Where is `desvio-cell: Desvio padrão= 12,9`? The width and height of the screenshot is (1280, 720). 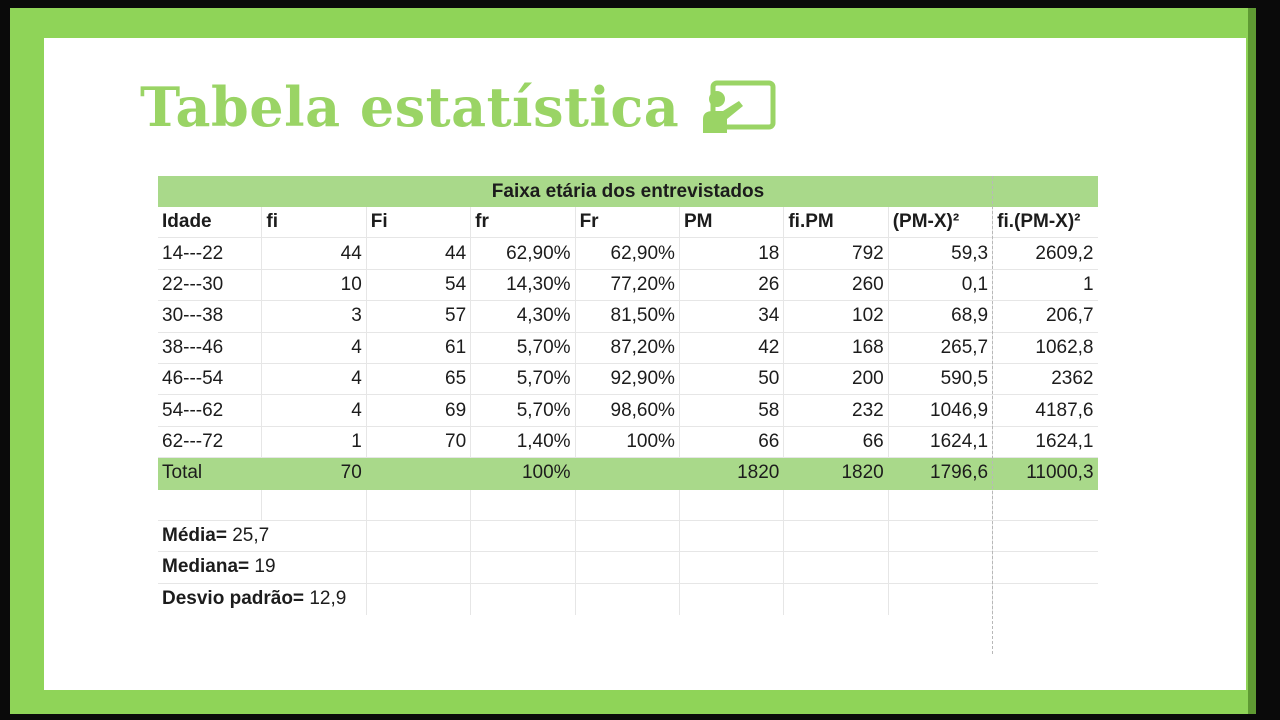
desvio-cell: Desvio padrão= 12,9 is located at coordinates (262, 599).